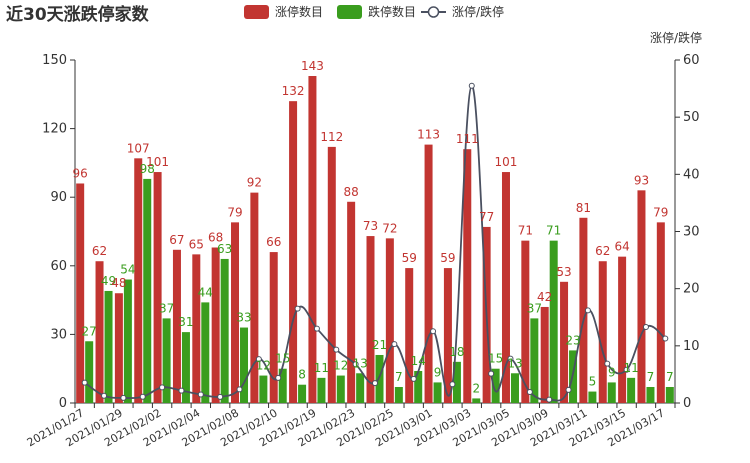 The image size is (750, 463). What do you see at coordinates (243, 318) in the screenshot?
I see `data-label-limit-down: 33` at bounding box center [243, 318].